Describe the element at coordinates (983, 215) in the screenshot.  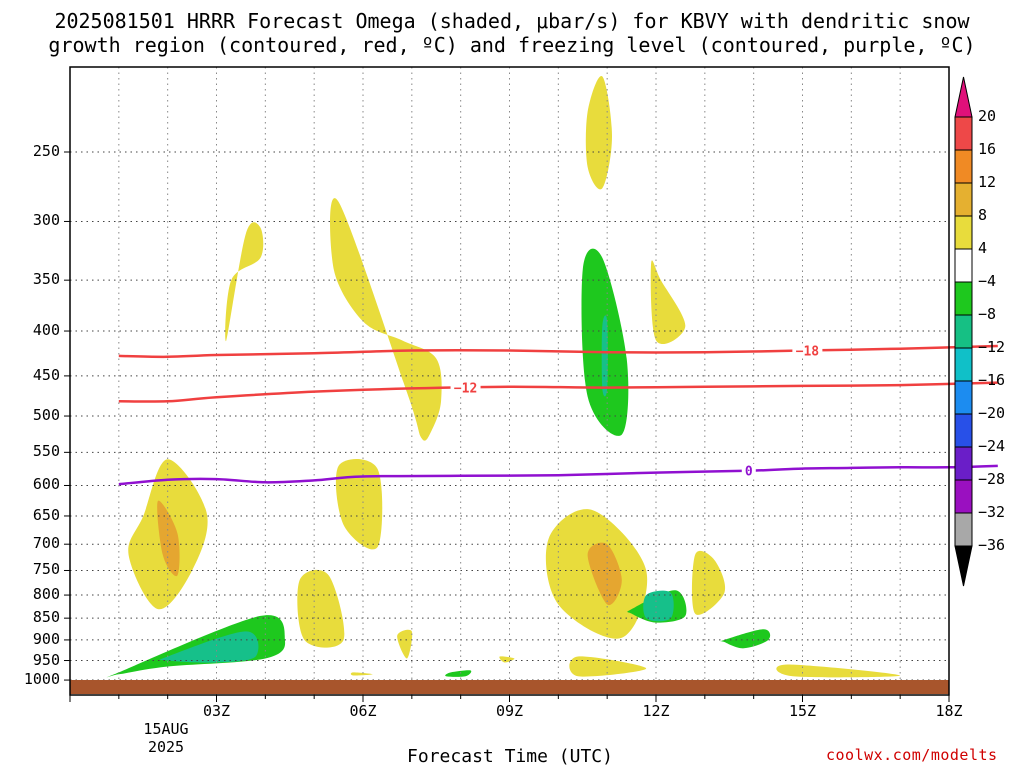
I see `colorbar-label-3: 8` at that location.